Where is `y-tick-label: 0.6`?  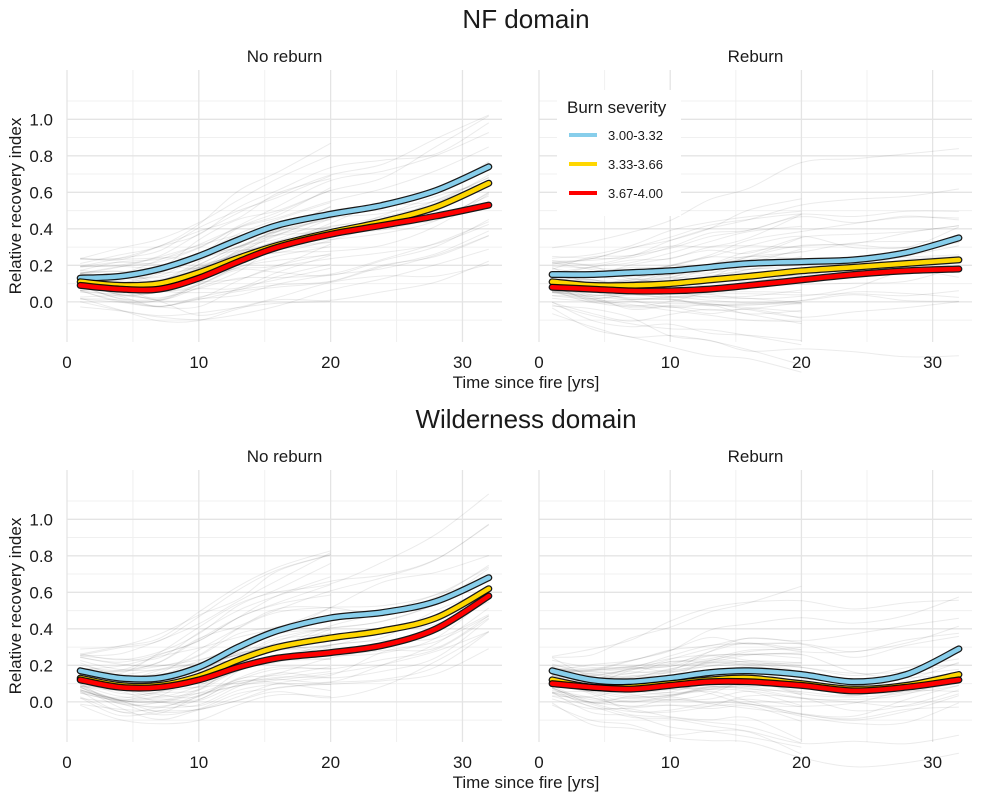
y-tick-label: 0.6 is located at coordinates (41, 192).